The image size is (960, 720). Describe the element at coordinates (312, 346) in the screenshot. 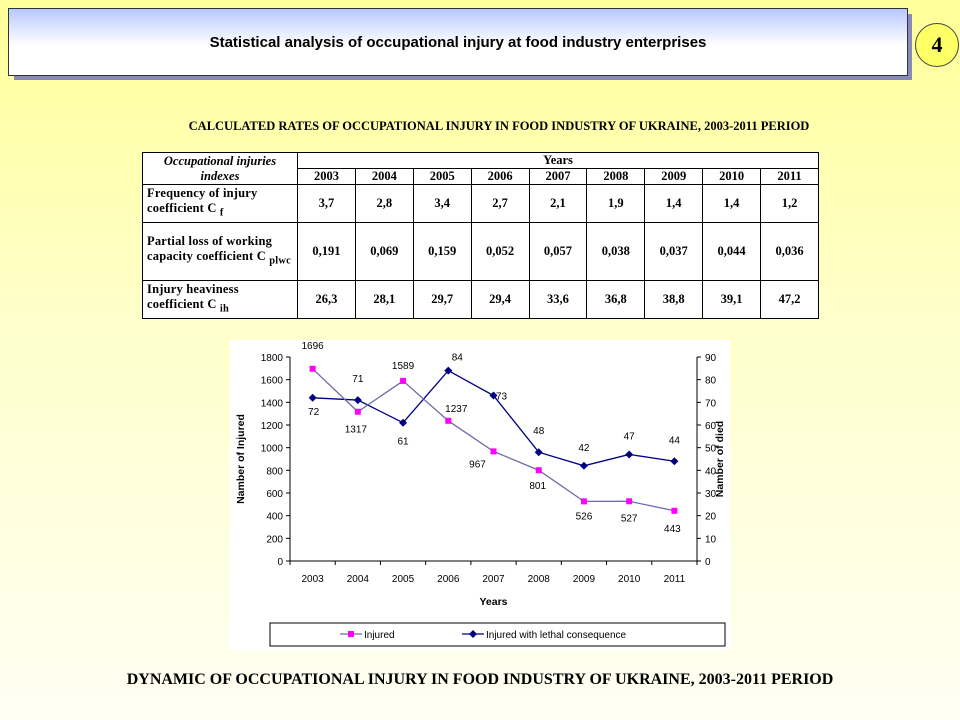

I see `injured-data-label: 1696` at that location.